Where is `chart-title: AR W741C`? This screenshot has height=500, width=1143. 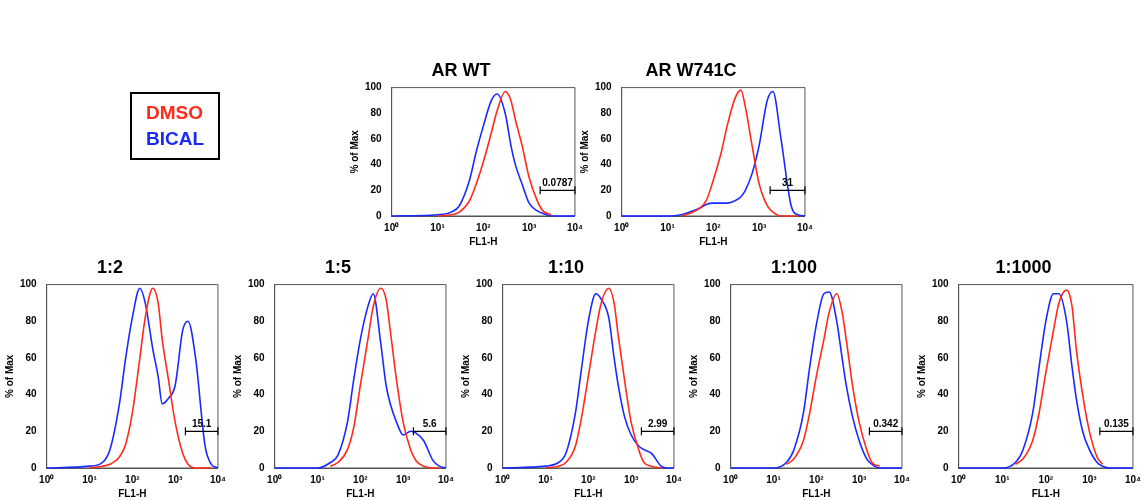
chart-title: AR W741C is located at coordinates (691, 69).